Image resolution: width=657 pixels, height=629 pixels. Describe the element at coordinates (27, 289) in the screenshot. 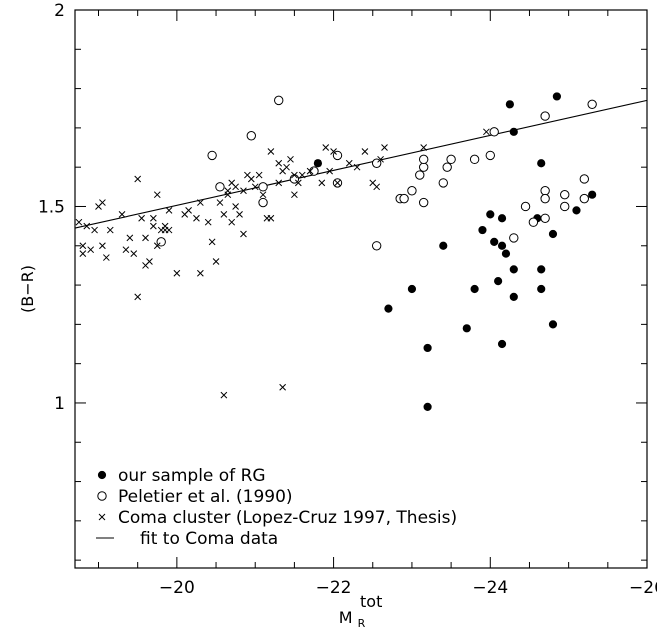

I see `y-axis-label: (B−R)` at that location.